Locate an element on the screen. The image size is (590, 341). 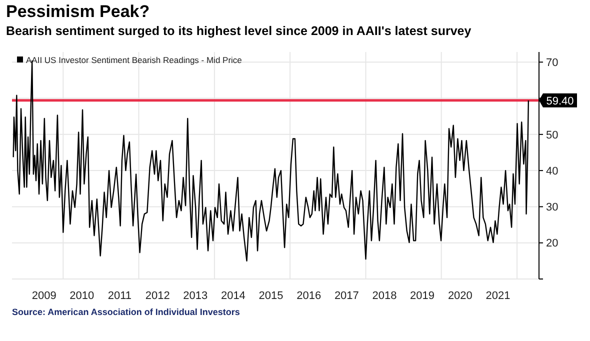
x-tick-label: 2010 is located at coordinates (82, 296).